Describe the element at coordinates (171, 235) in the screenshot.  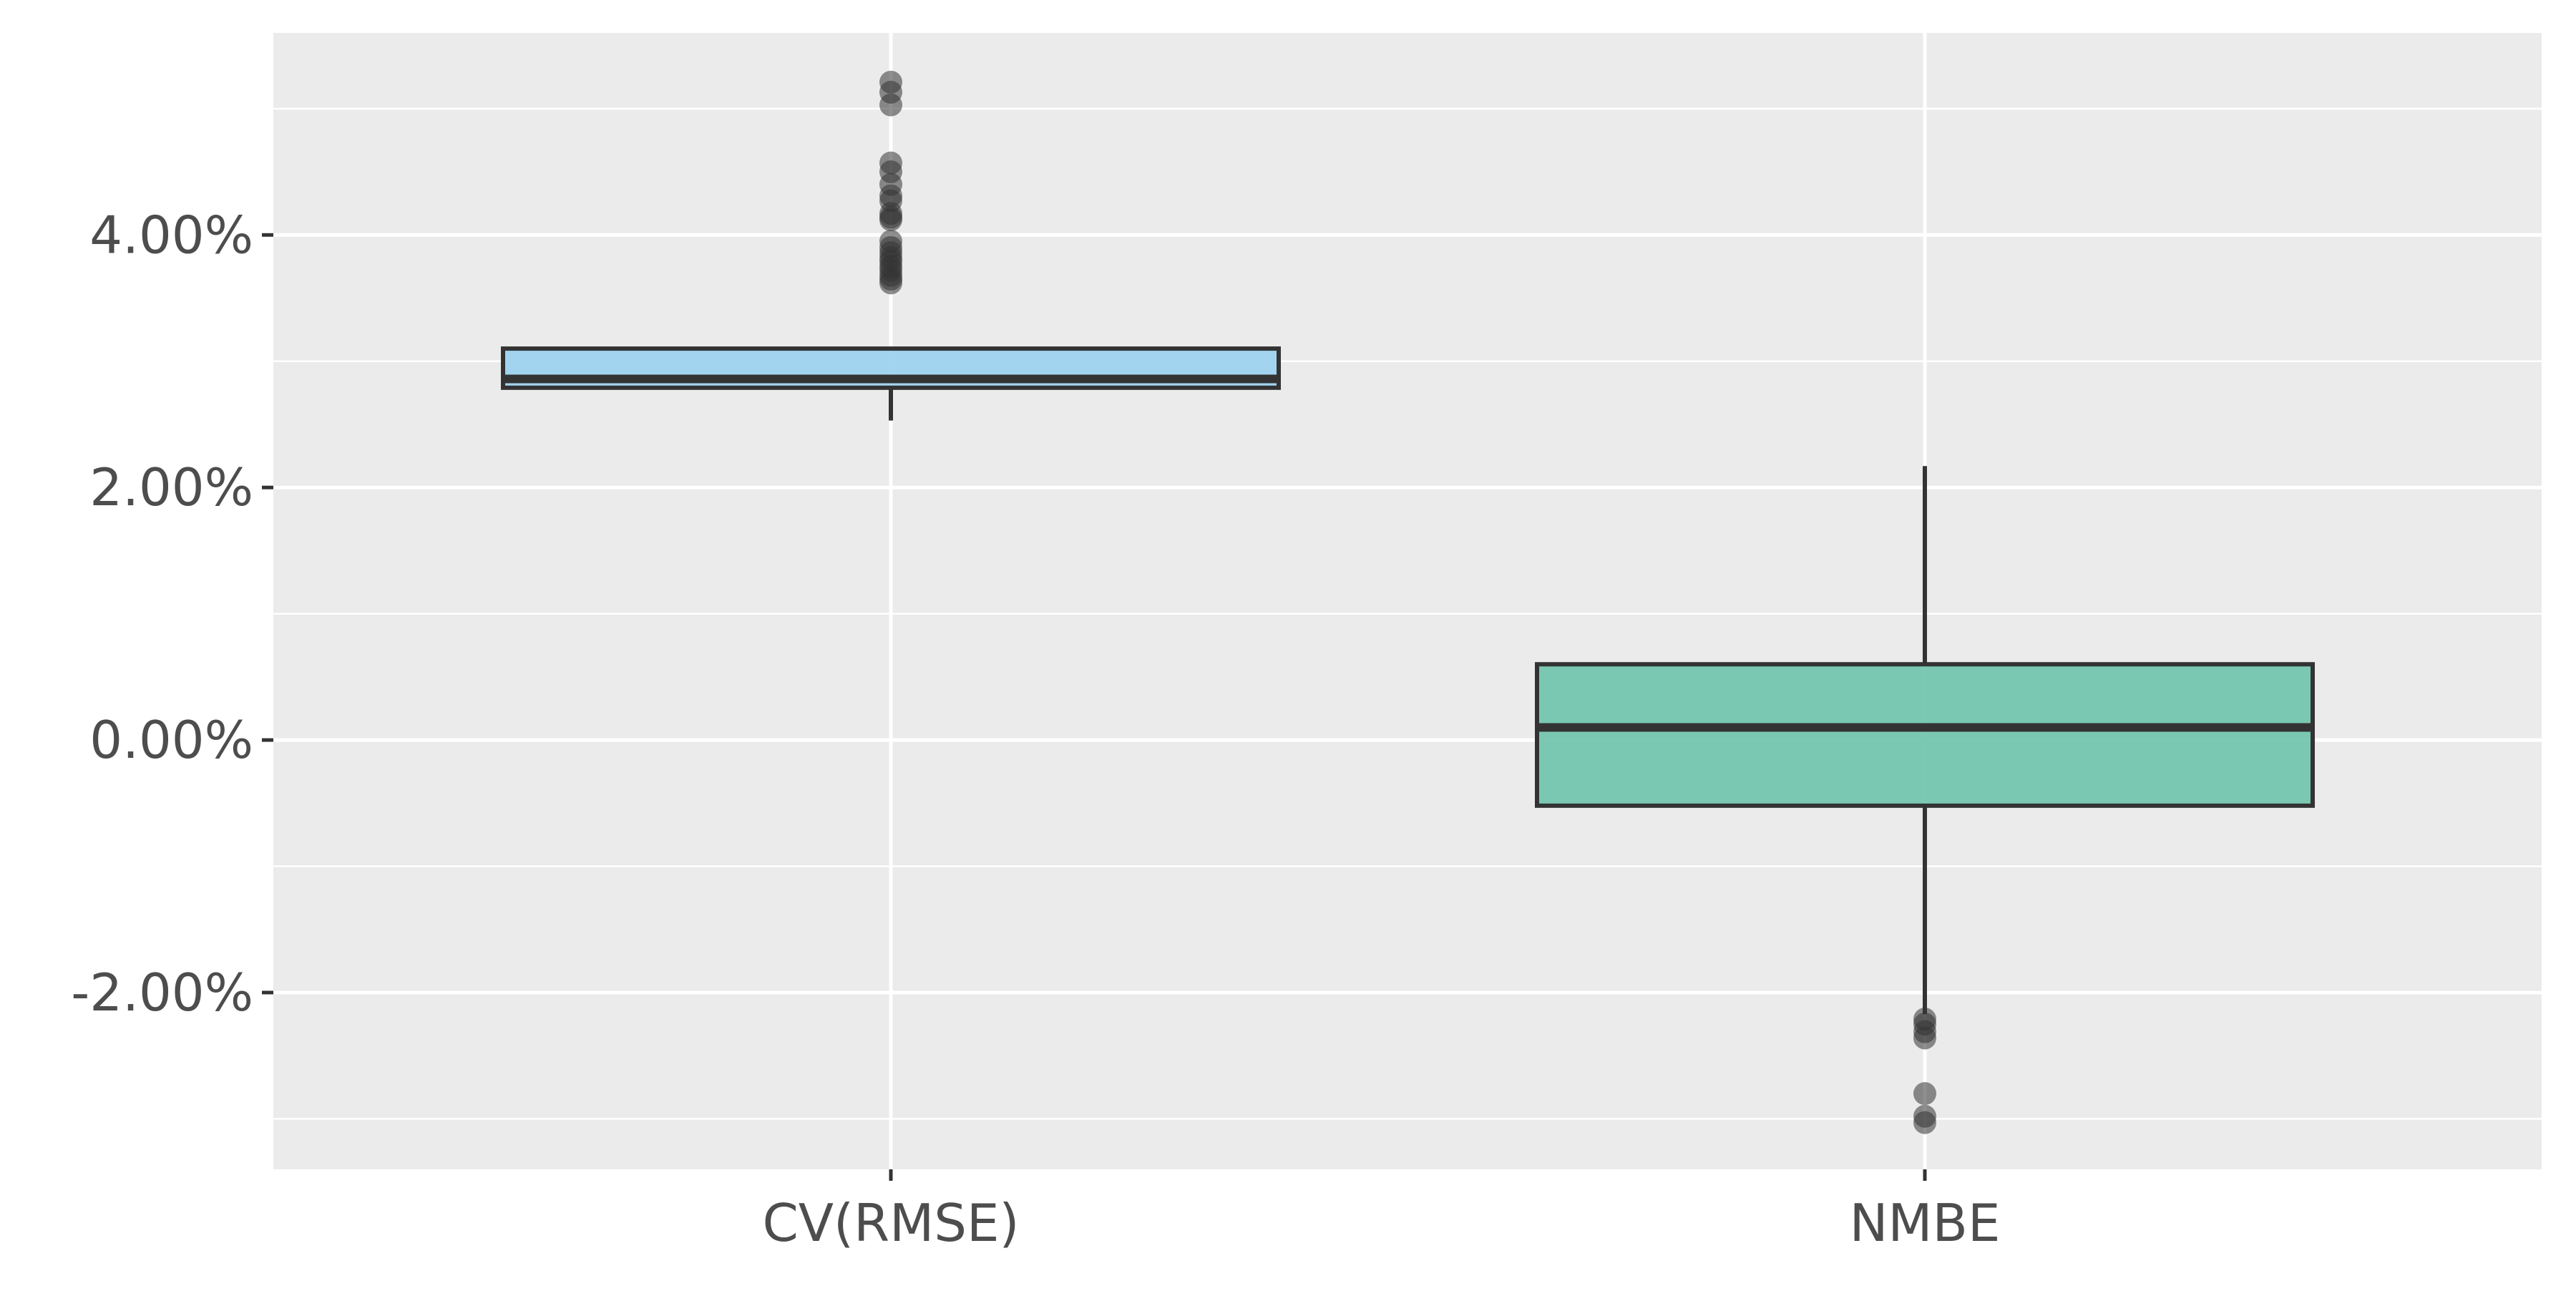
I see `y-tick-label: 4.00%` at that location.